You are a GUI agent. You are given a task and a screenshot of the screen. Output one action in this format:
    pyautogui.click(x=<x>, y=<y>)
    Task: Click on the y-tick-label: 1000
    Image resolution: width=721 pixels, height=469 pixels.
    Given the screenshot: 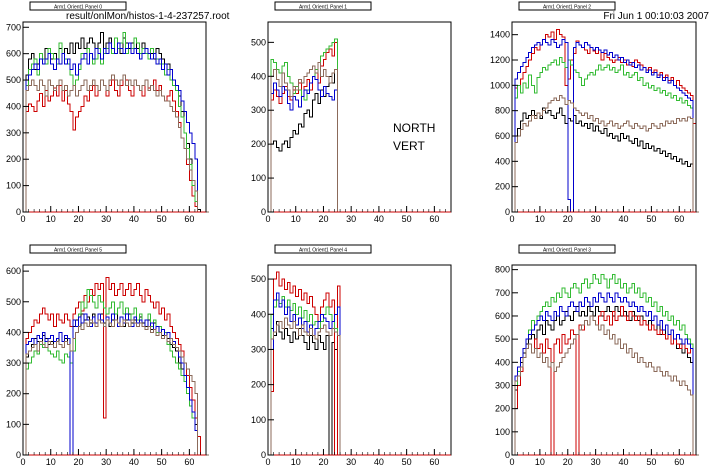 What is the action you would take?
    pyautogui.click(x=500, y=85)
    